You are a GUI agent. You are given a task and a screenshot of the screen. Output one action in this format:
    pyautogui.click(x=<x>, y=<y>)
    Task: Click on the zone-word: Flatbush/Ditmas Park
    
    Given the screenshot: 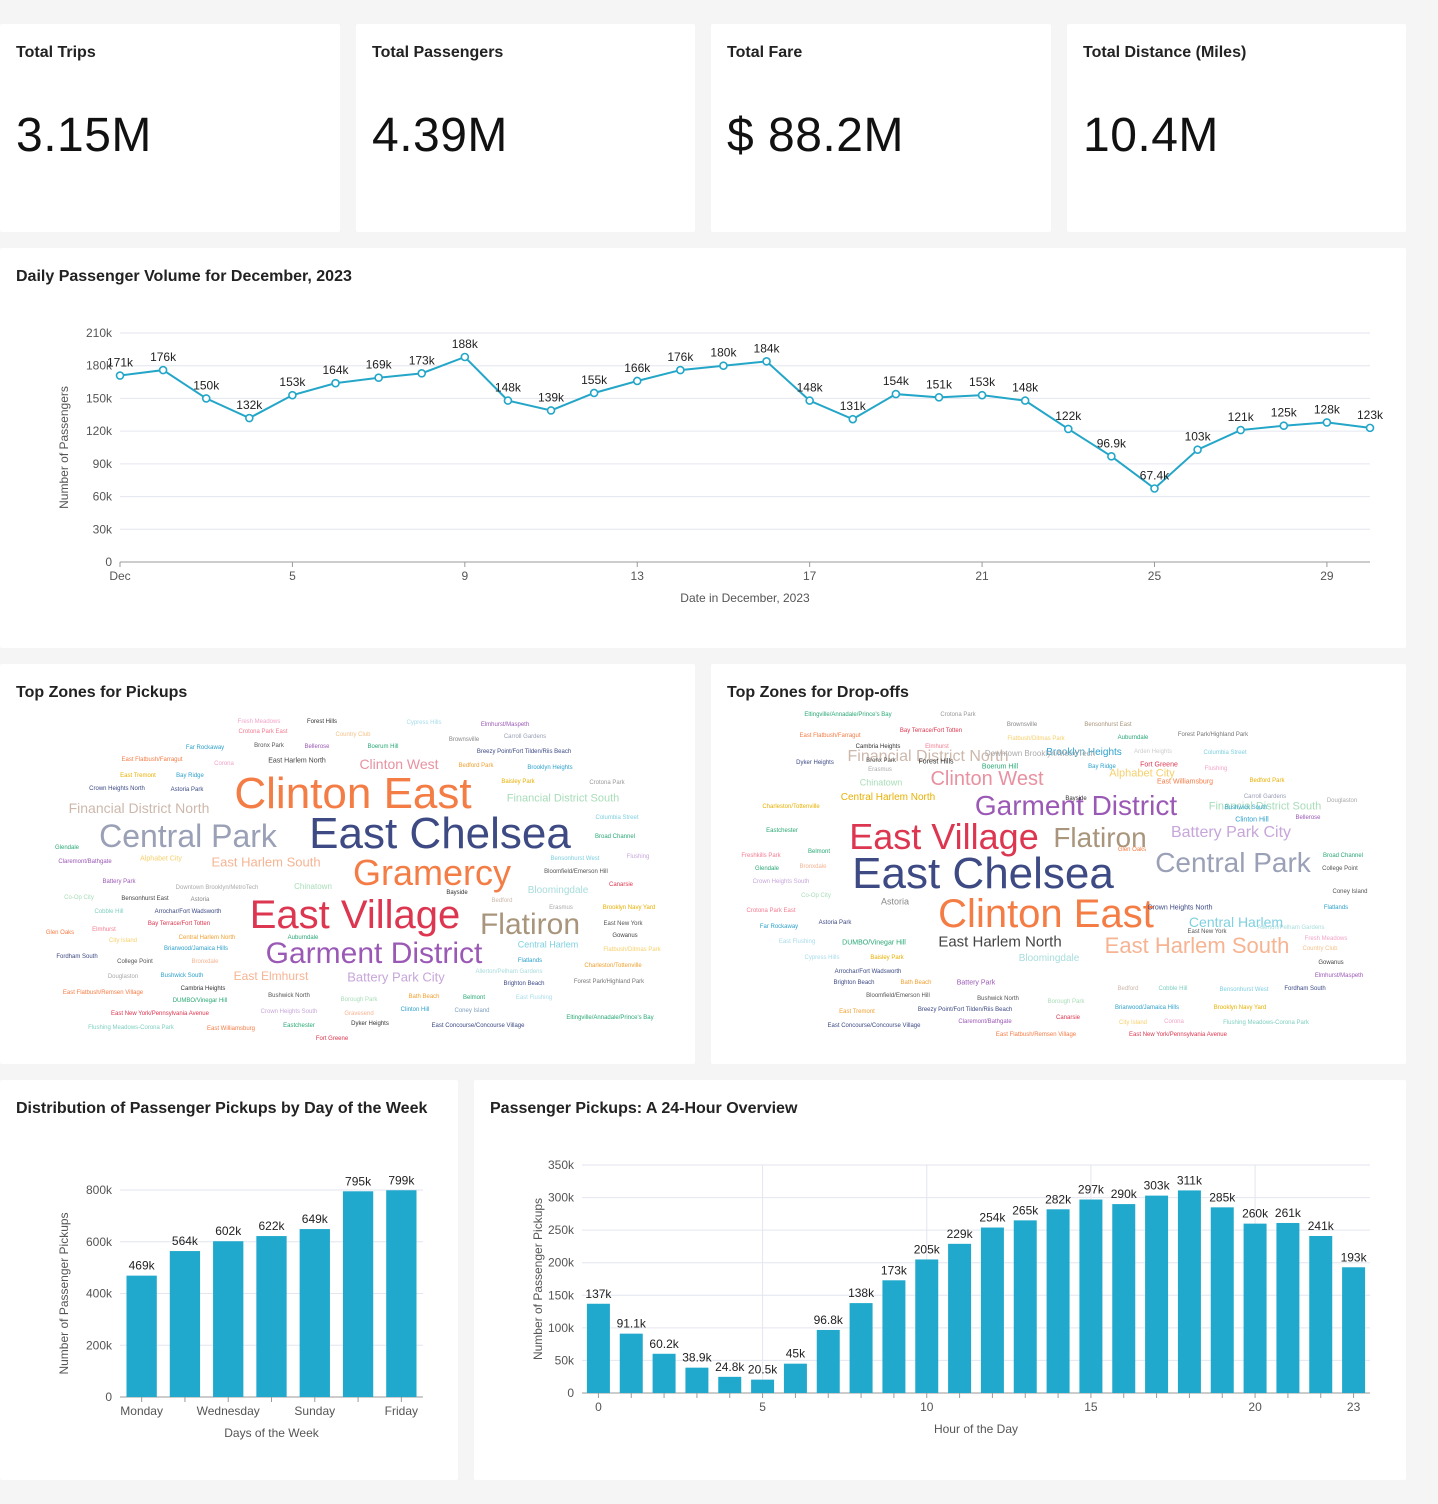 What is the action you would take?
    pyautogui.click(x=632, y=950)
    